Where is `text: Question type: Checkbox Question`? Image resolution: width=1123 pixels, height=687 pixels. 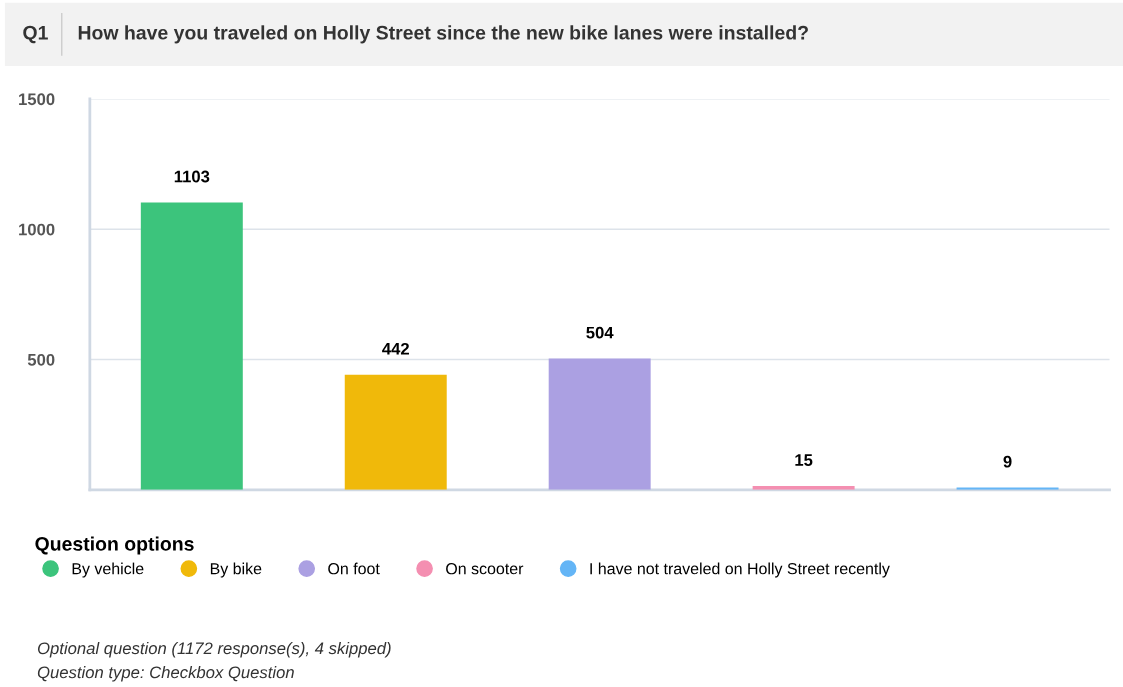 text: Question type: Checkbox Question is located at coordinates (165, 673).